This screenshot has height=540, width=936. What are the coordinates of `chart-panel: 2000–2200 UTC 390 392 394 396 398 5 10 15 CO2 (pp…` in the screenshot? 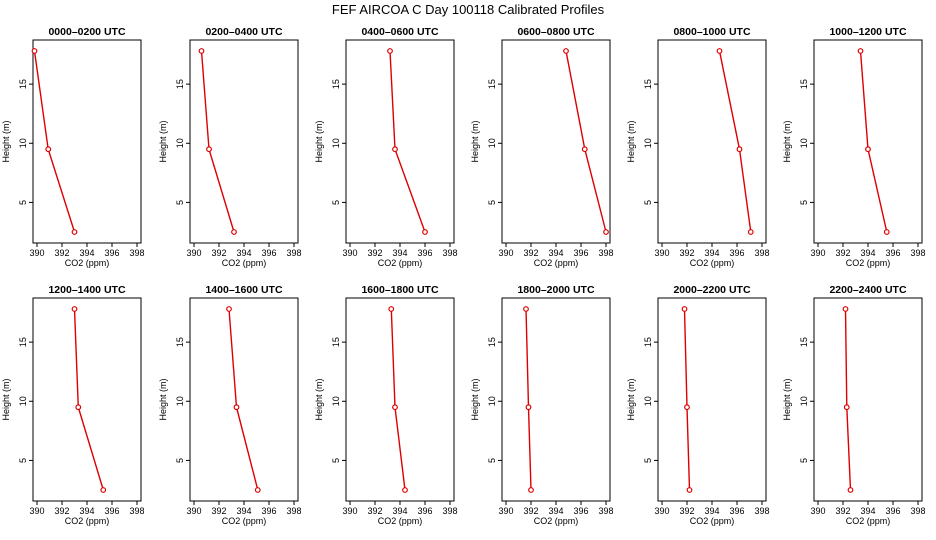 It's located at (698, 405).